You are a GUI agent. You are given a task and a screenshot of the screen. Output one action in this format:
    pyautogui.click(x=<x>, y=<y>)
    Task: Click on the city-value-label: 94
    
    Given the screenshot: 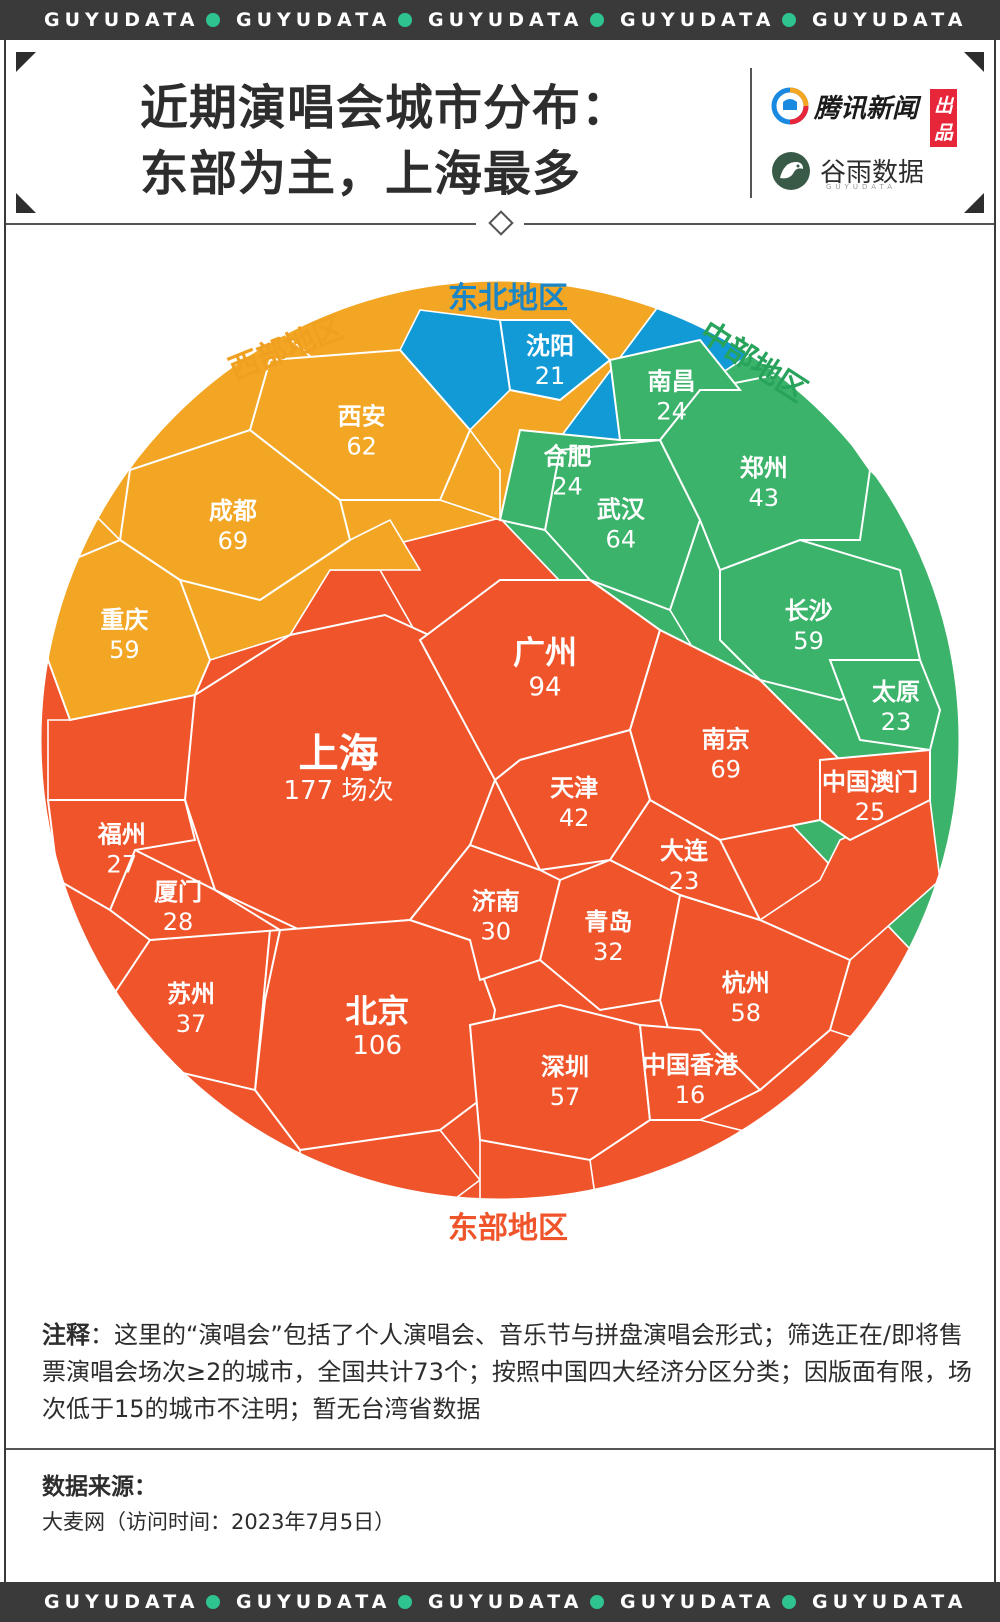 What is the action you would take?
    pyautogui.click(x=544, y=687)
    